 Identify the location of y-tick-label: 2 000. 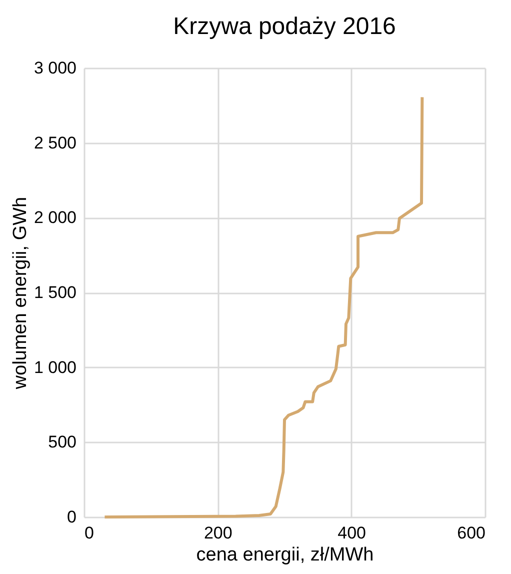
(55, 218).